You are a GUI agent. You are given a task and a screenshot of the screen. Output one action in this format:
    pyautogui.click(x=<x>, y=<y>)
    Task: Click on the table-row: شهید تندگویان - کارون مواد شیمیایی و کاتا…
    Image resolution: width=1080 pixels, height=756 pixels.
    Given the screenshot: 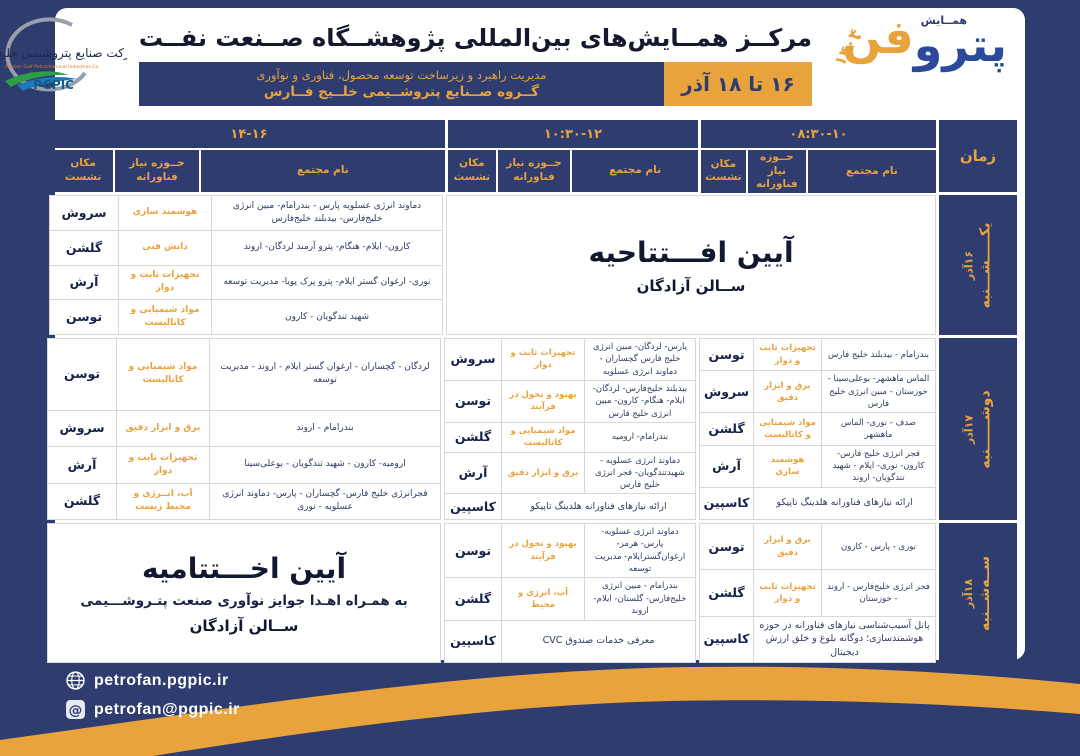 What is the action you would take?
    pyautogui.click(x=246, y=317)
    